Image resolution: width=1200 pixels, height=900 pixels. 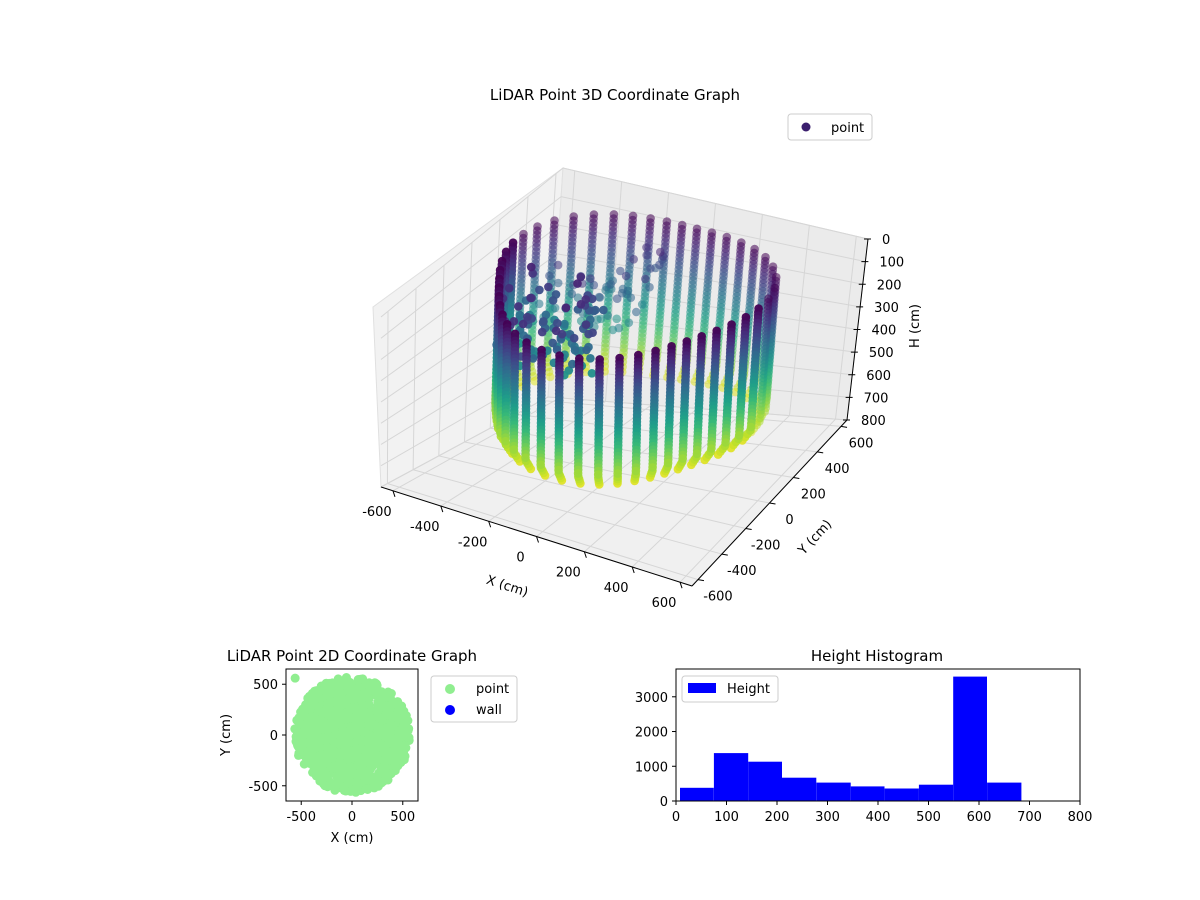 What do you see at coordinates (651, 733) in the screenshot?
I see `y-tick-label-hist: 2000` at bounding box center [651, 733].